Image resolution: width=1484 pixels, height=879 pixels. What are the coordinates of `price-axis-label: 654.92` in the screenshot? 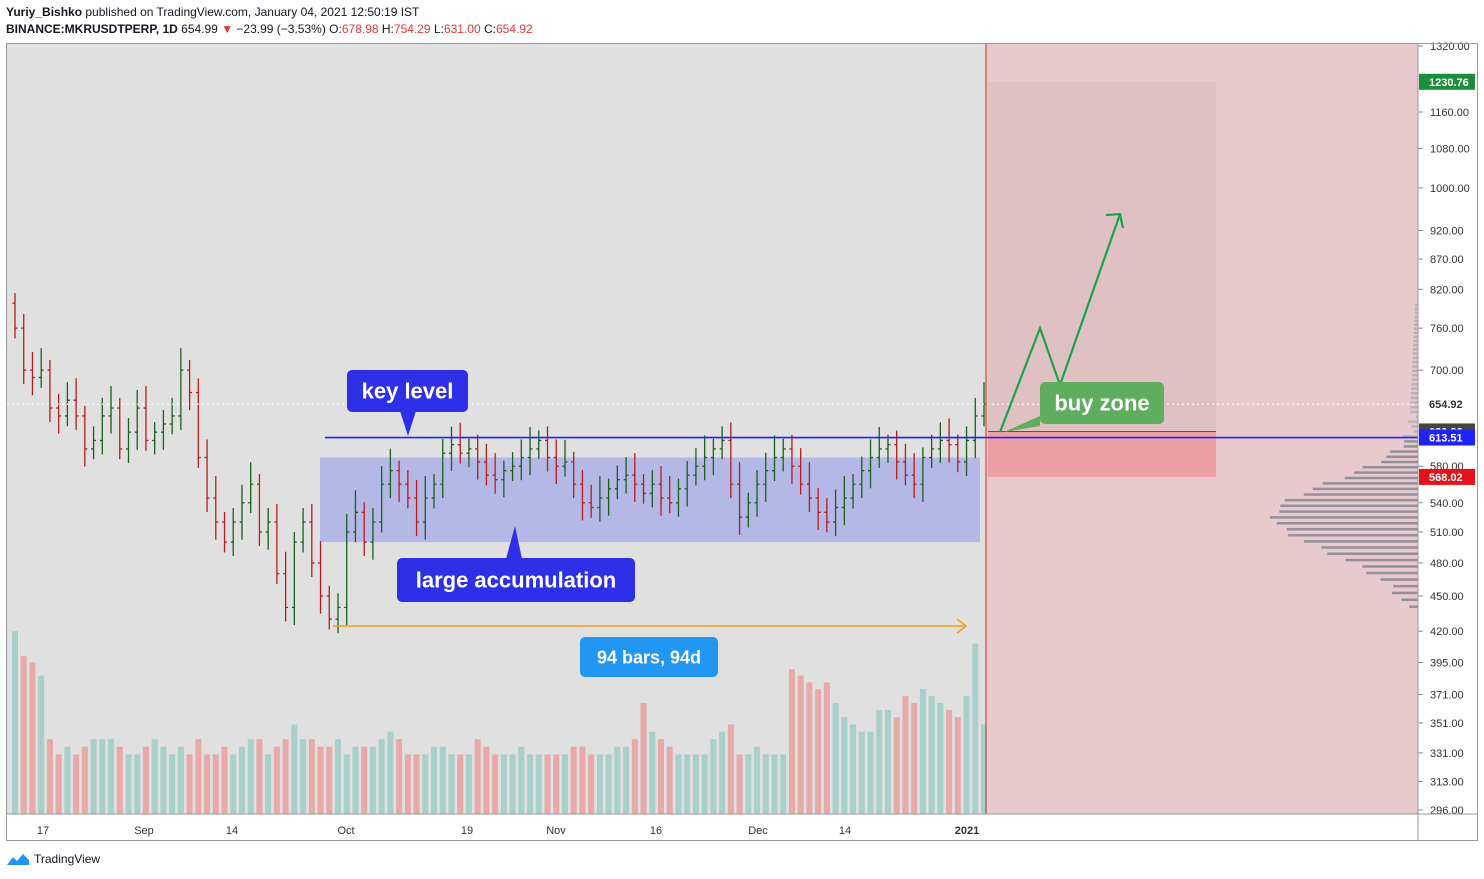 It's located at (1447, 404).